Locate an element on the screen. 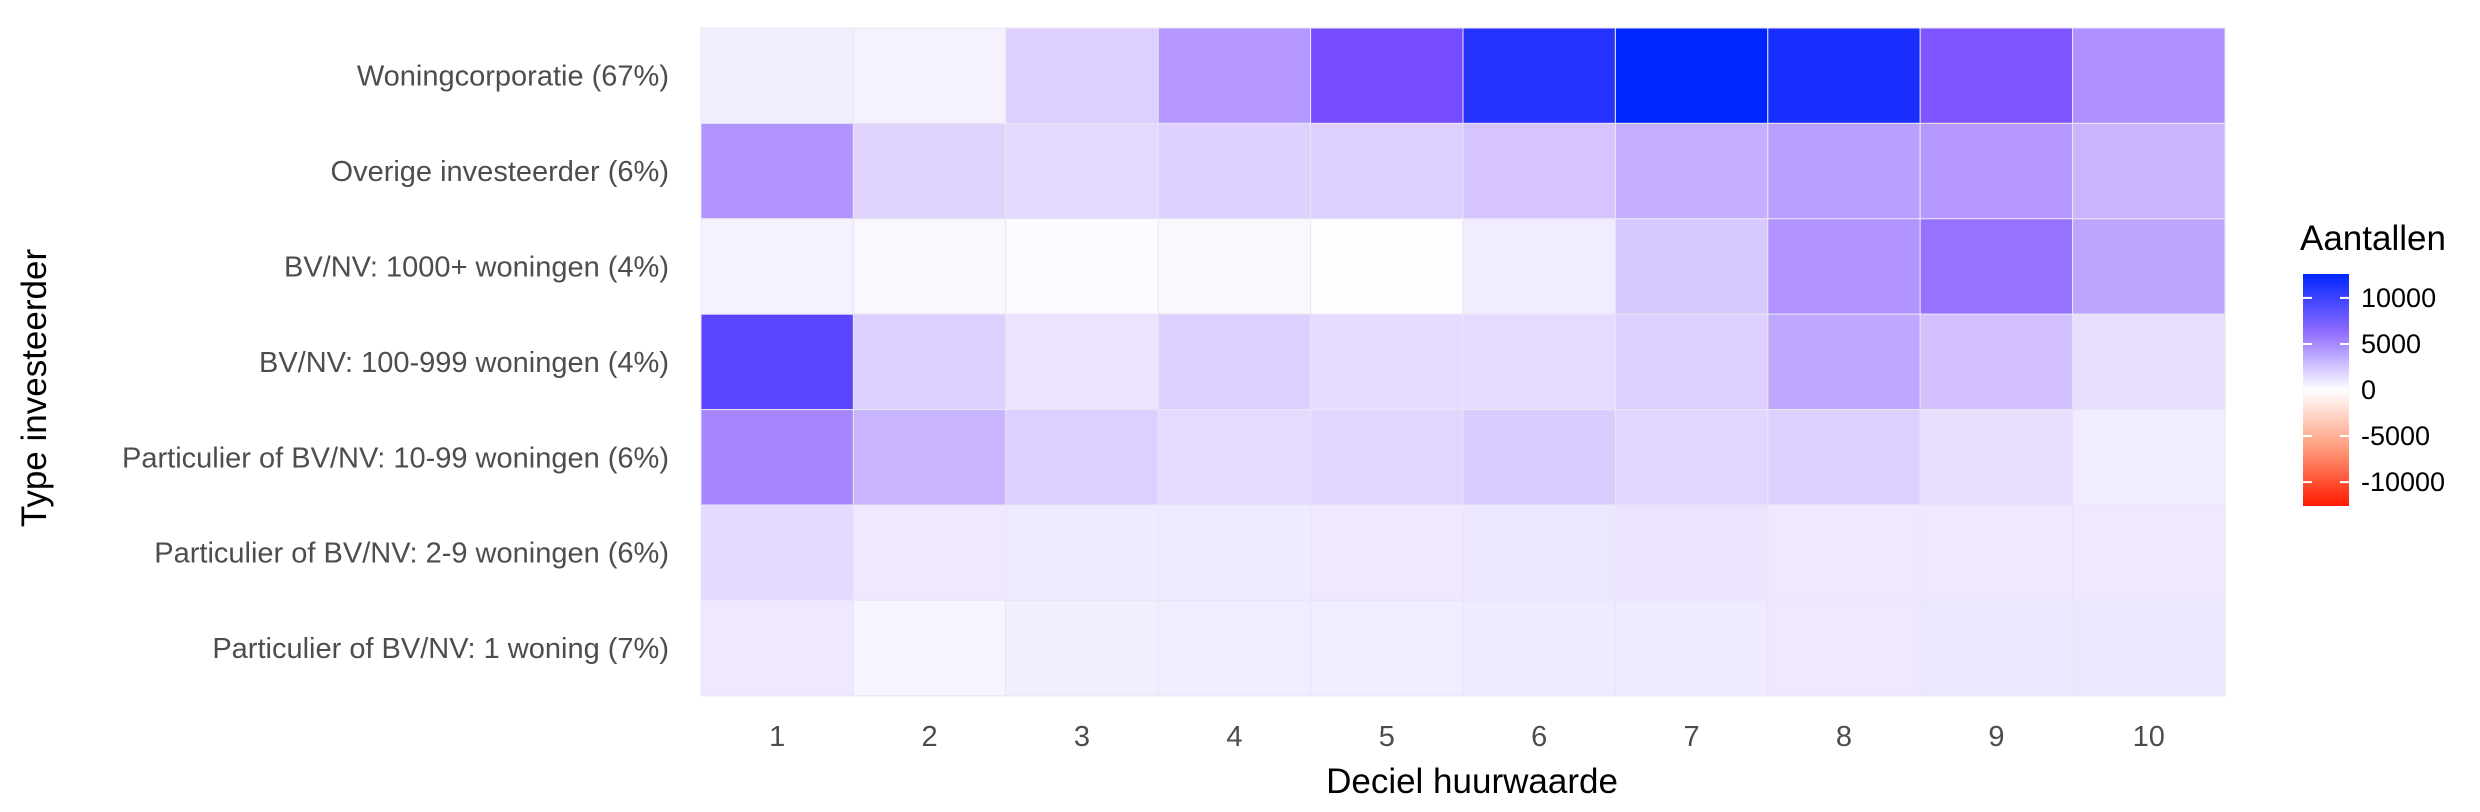  y-tick-label: Woningcorporatie (67%) is located at coordinates (513, 77).